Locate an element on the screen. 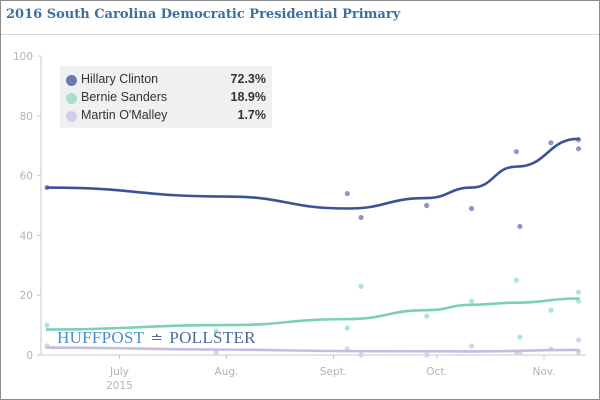 The image size is (600, 400). x-tick-label: Aug. is located at coordinates (227, 372).